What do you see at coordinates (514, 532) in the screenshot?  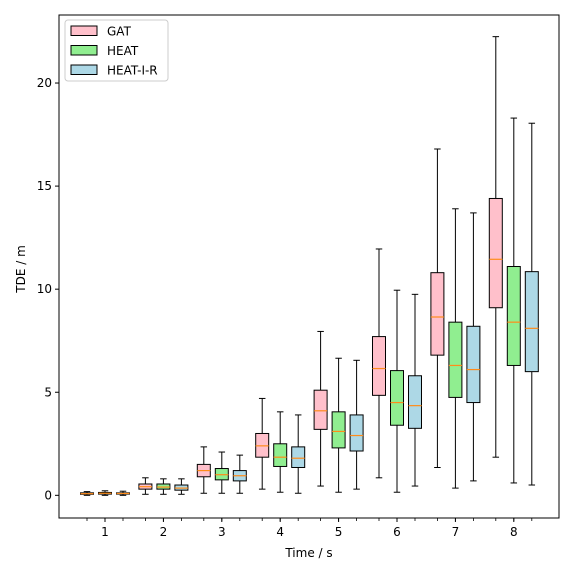 I see `x-tick-label: 8` at bounding box center [514, 532].